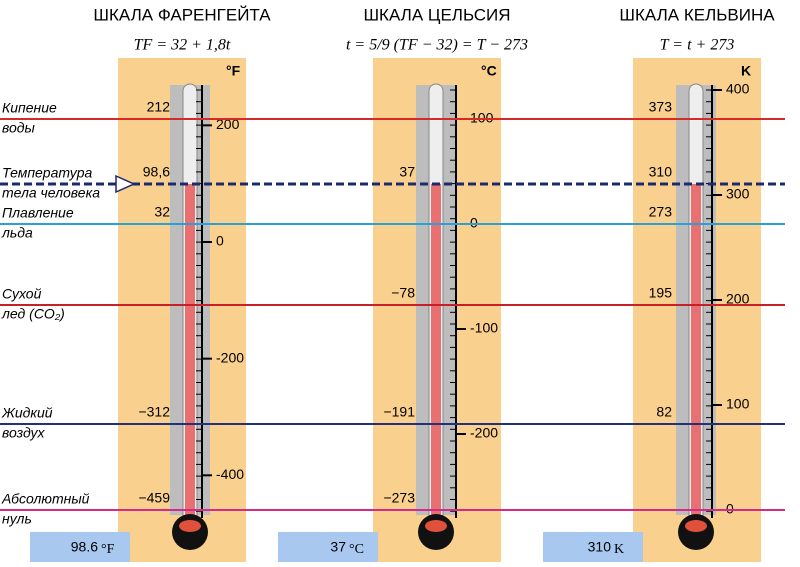 The width and height of the screenshot is (800, 567). Describe the element at coordinates (108, 549) in the screenshot. I see `reading-unit: °F` at that location.